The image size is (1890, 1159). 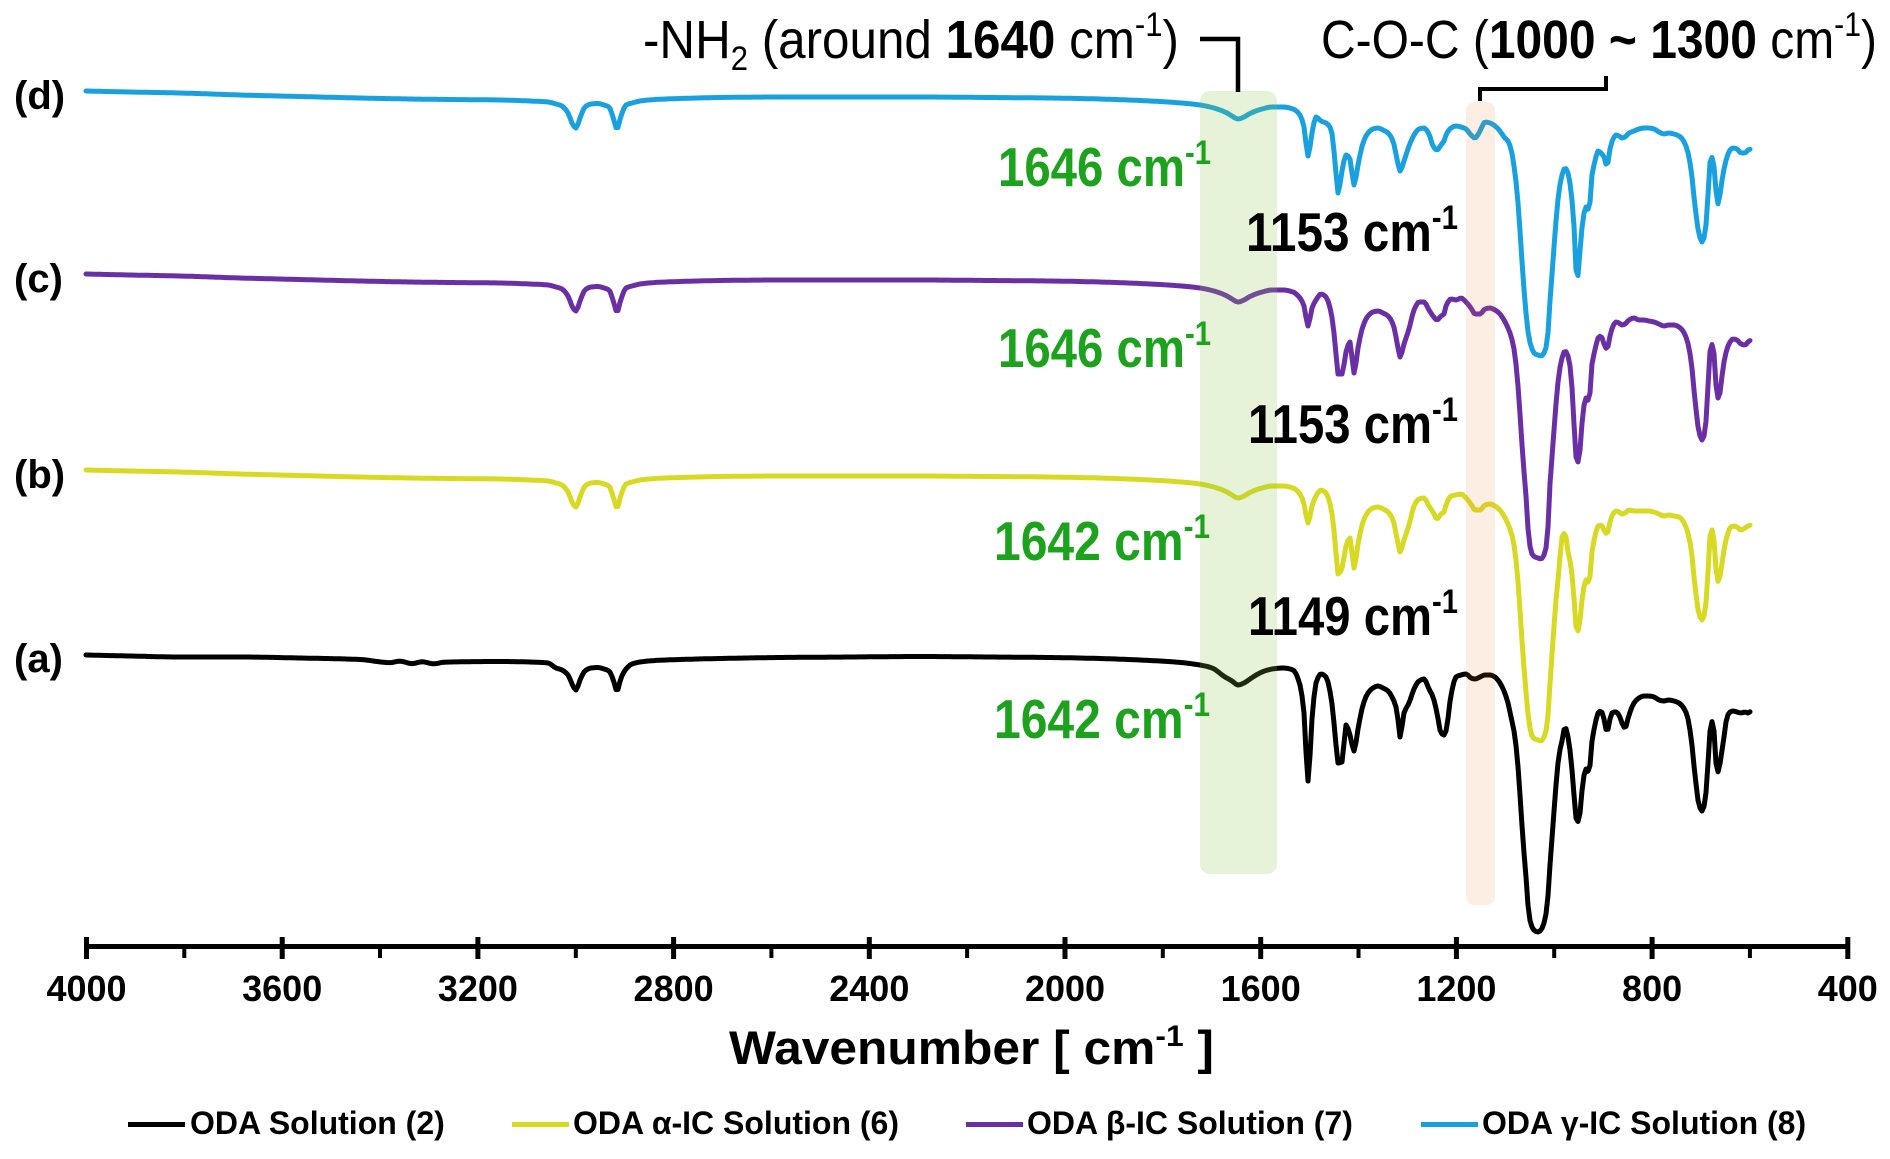 What do you see at coordinates (736, 1123) in the screenshot?
I see `svg-text: ODA α-IC Solution (6)` at bounding box center [736, 1123].